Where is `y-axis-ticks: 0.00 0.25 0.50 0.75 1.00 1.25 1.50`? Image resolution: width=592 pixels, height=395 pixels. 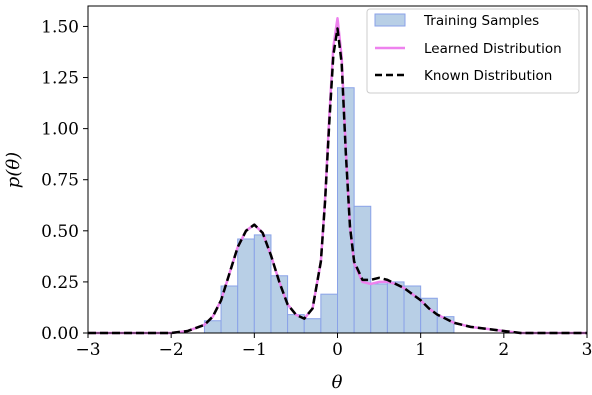
y-axis-ticks: 0.00 0.25 0.50 0.75 1.00 1.25 1.50 is located at coordinates (64, 180).